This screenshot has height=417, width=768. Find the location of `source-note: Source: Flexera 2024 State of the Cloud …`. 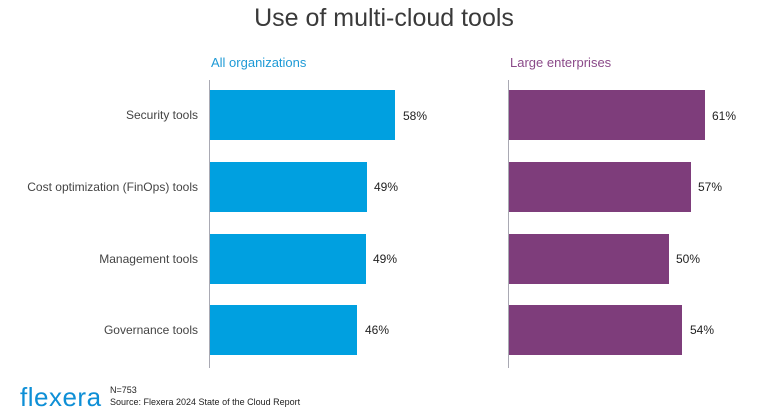

source-note: Source: Flexera 2024 State of the Cloud … is located at coordinates (205, 402).